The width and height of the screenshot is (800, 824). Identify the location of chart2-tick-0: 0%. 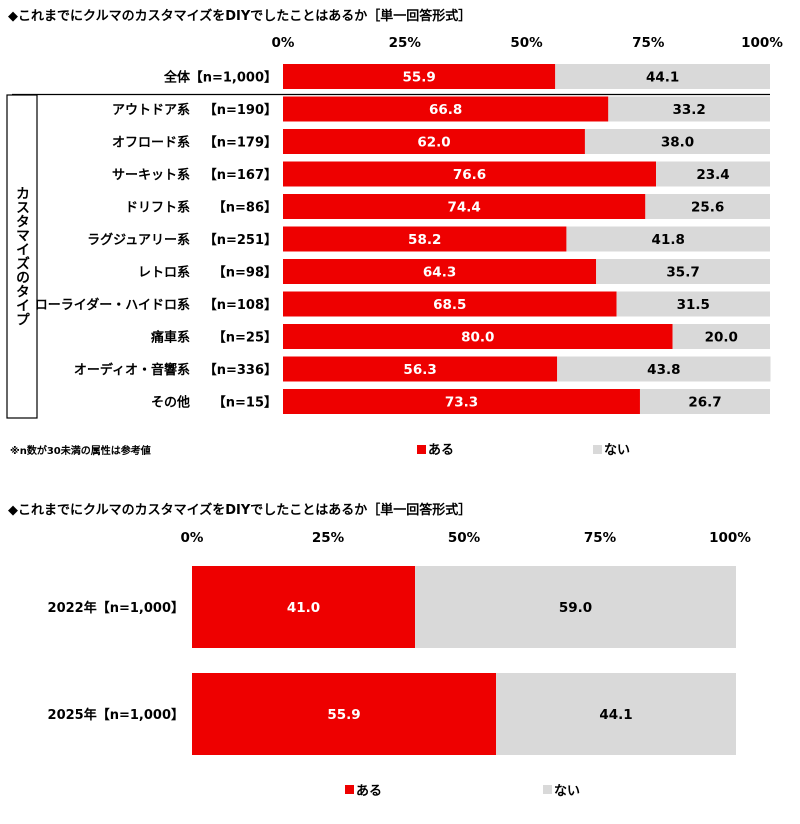
(192, 538).